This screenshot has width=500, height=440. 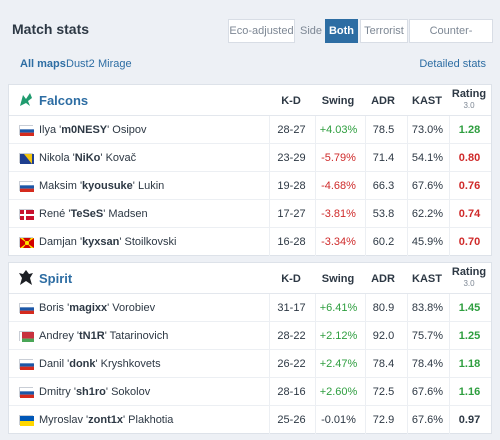 I want to click on swing-value: -3.34%, so click(x=338, y=242).